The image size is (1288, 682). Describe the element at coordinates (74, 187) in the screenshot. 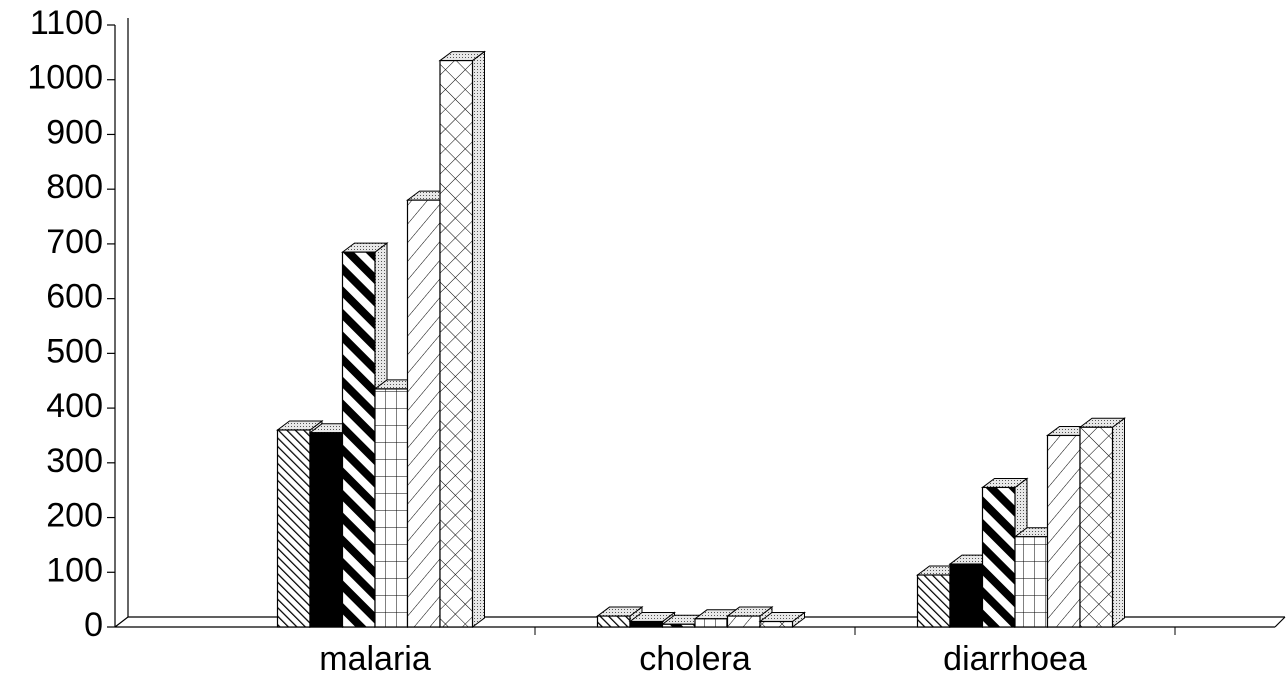

I see `y-tick-label: 800` at that location.